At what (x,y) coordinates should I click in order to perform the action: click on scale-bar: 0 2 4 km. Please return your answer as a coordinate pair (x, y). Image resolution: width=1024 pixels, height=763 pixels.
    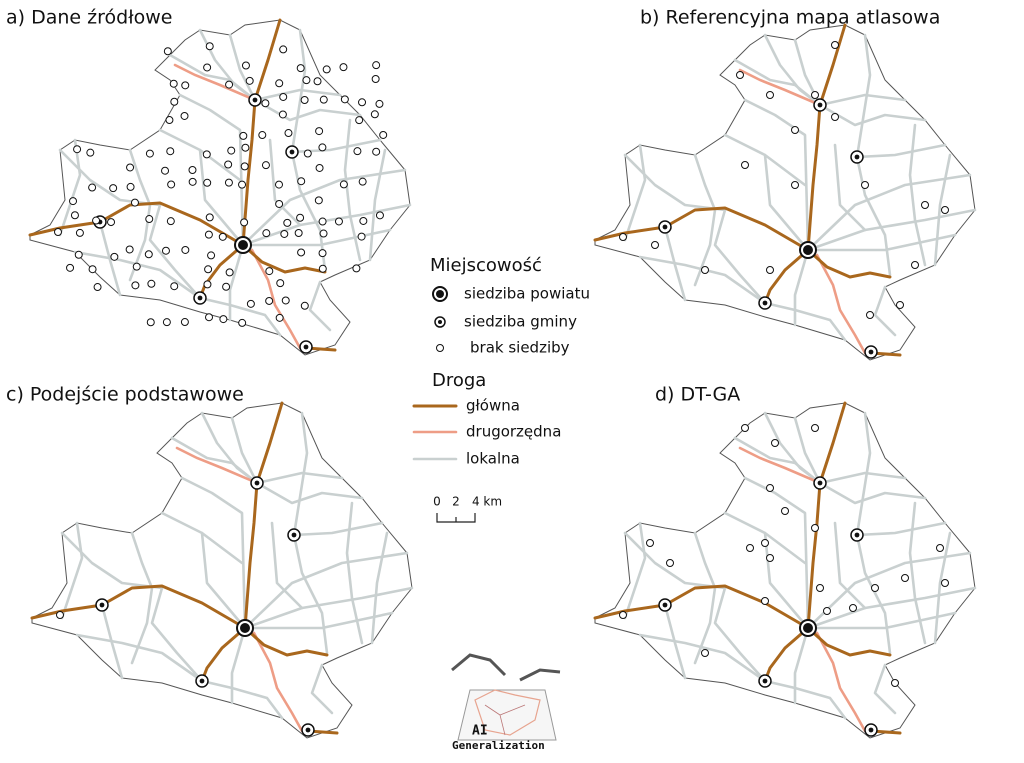
    Looking at the image, I should click on (467, 509).